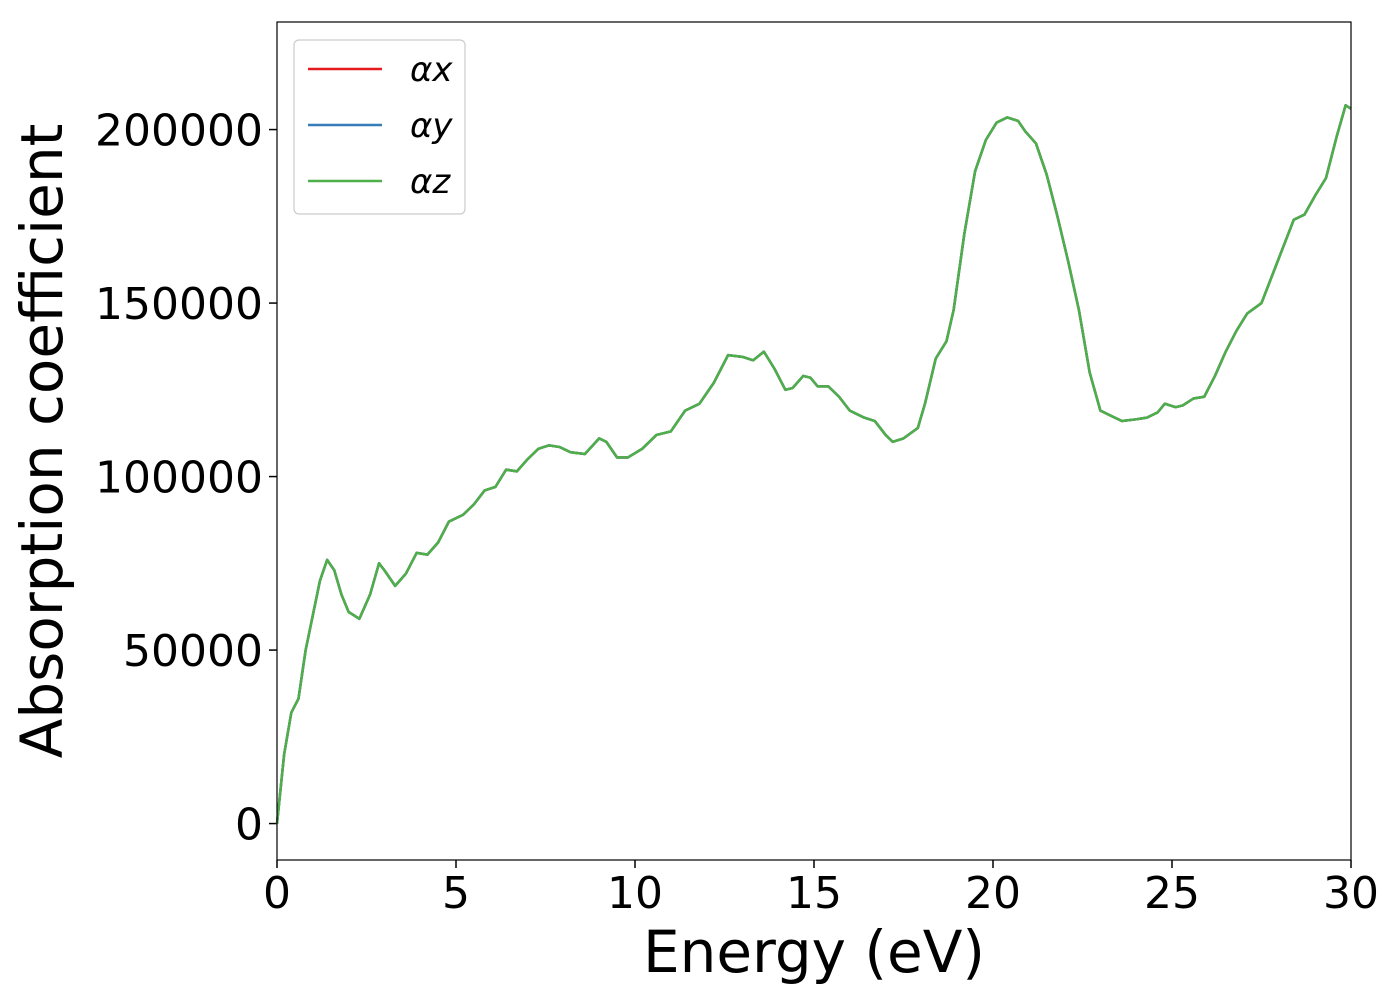  Describe the element at coordinates (814, 893) in the screenshot. I see `x-tick-label: 15` at that location.